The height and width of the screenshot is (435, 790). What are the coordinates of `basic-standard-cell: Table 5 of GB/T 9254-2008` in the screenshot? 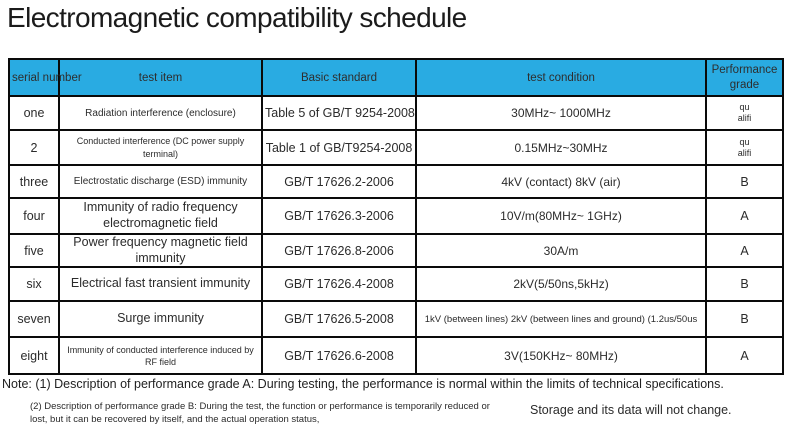 It's located at (339, 113).